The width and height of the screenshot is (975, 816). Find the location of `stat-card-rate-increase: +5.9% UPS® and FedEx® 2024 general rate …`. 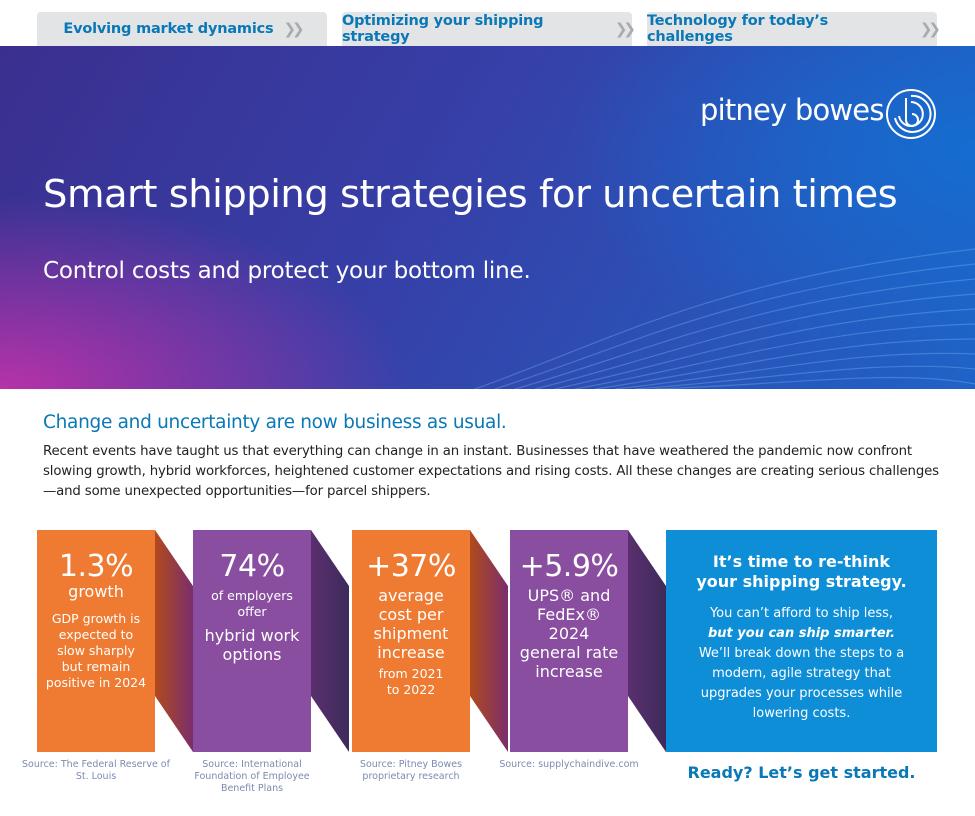

stat-card-rate-increase: +5.9% UPS® and FedEx® 2024 general rate … is located at coordinates (569, 641).